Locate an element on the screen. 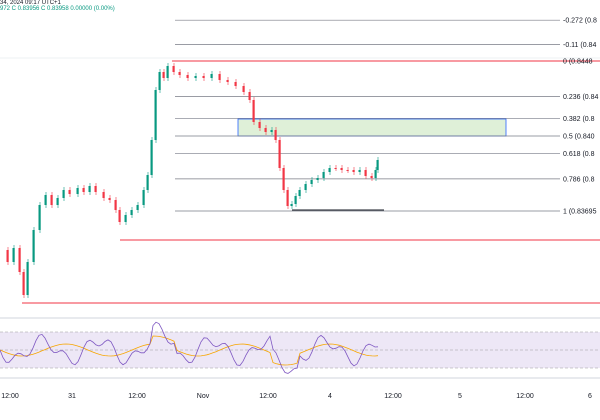 Image resolution: width=600 pixels, height=420 pixels. x-axis-label: 4 is located at coordinates (330, 396).